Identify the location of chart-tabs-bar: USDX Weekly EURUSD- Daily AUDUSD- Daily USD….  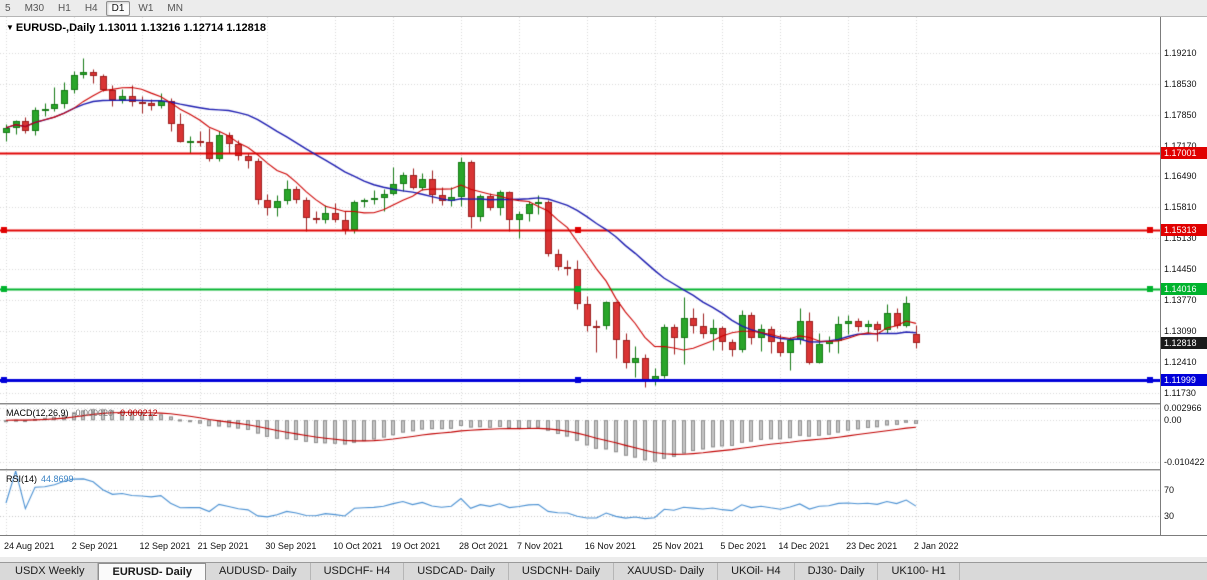
(603, 571).